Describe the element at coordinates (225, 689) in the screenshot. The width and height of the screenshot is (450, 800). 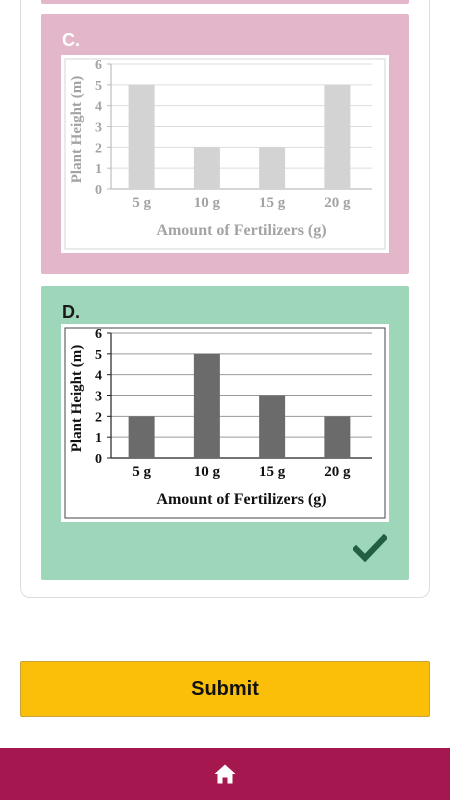
I see `submit-button: Submit` at that location.